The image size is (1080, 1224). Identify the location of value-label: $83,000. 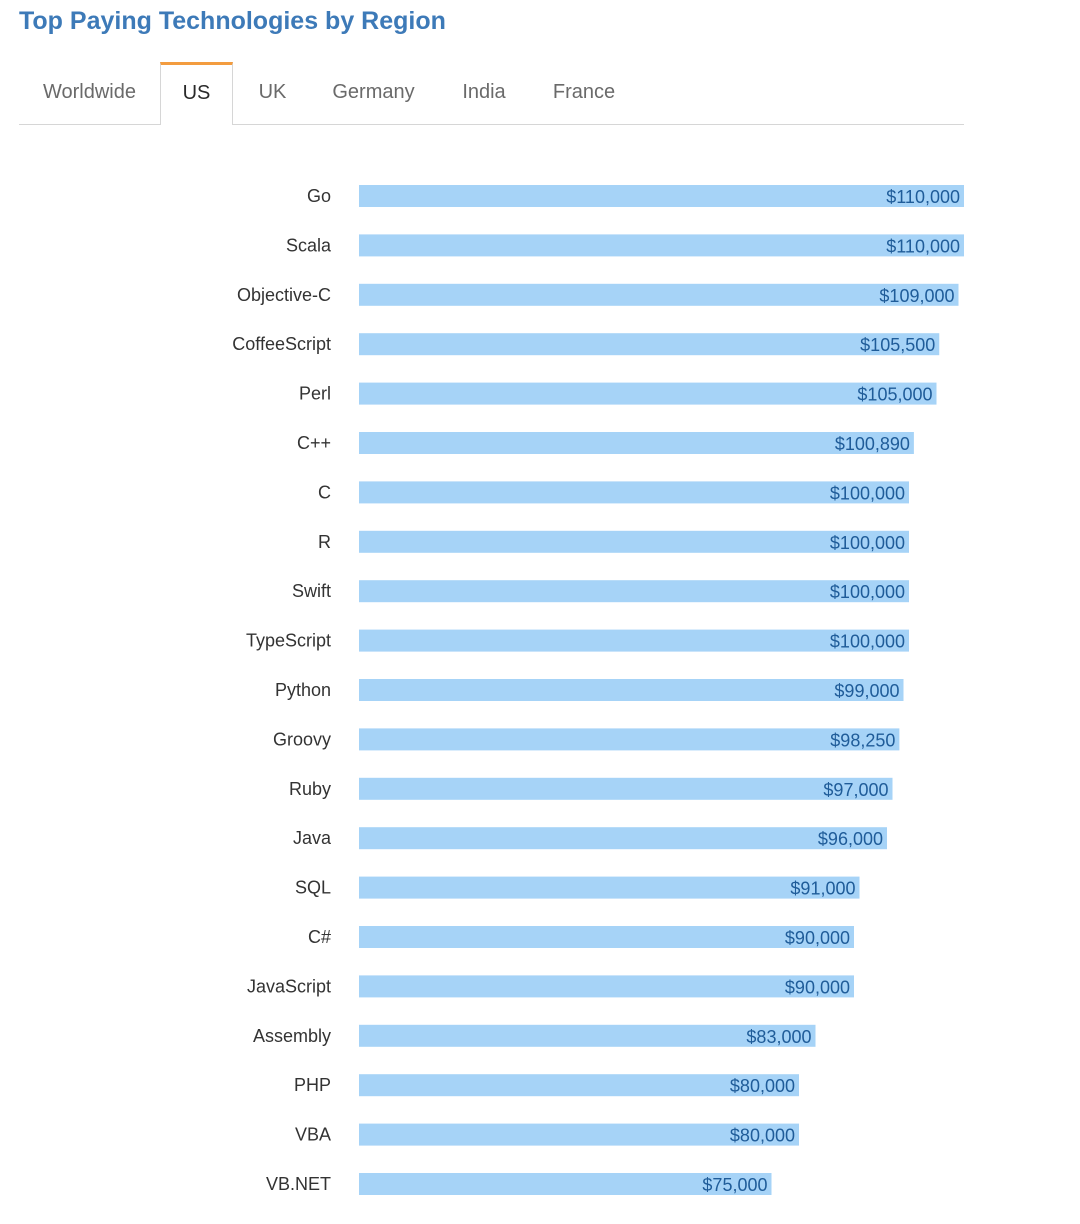
(778, 1037).